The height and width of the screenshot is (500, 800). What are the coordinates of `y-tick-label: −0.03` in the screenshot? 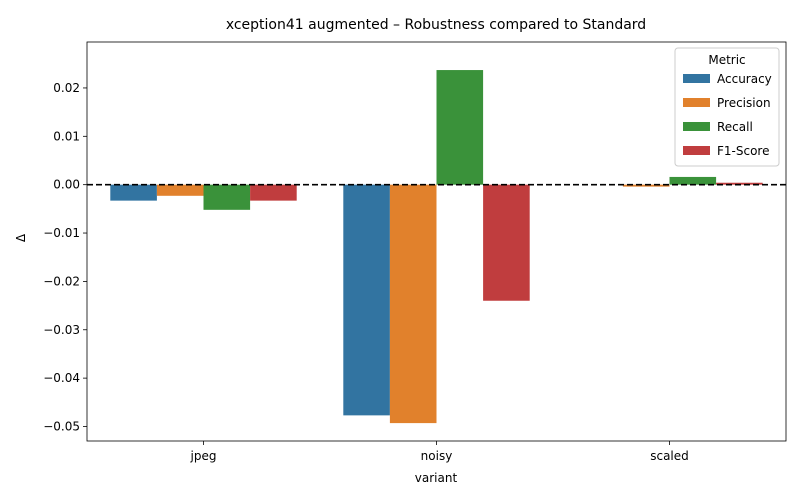 It's located at (61, 330).